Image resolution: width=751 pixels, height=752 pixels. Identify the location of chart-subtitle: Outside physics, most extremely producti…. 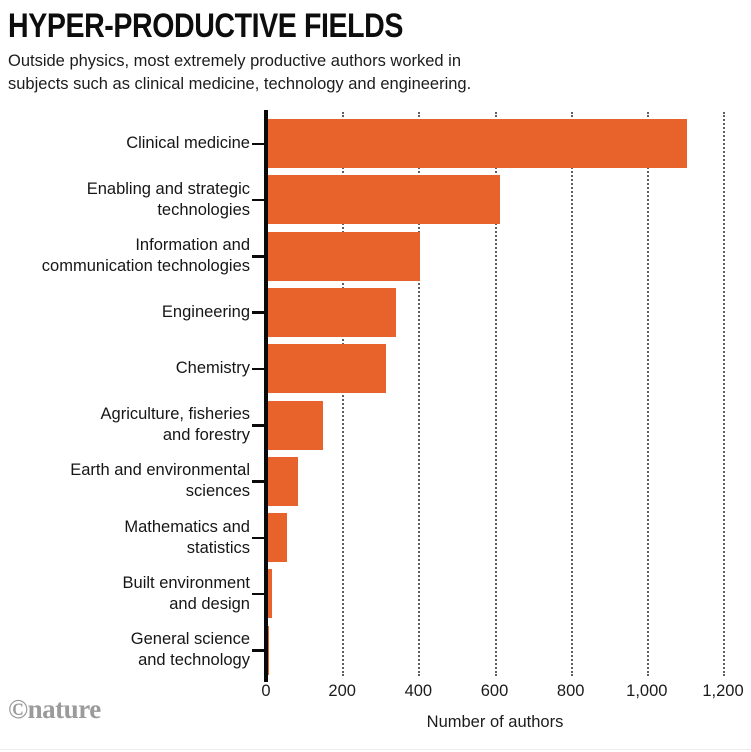
(240, 72).